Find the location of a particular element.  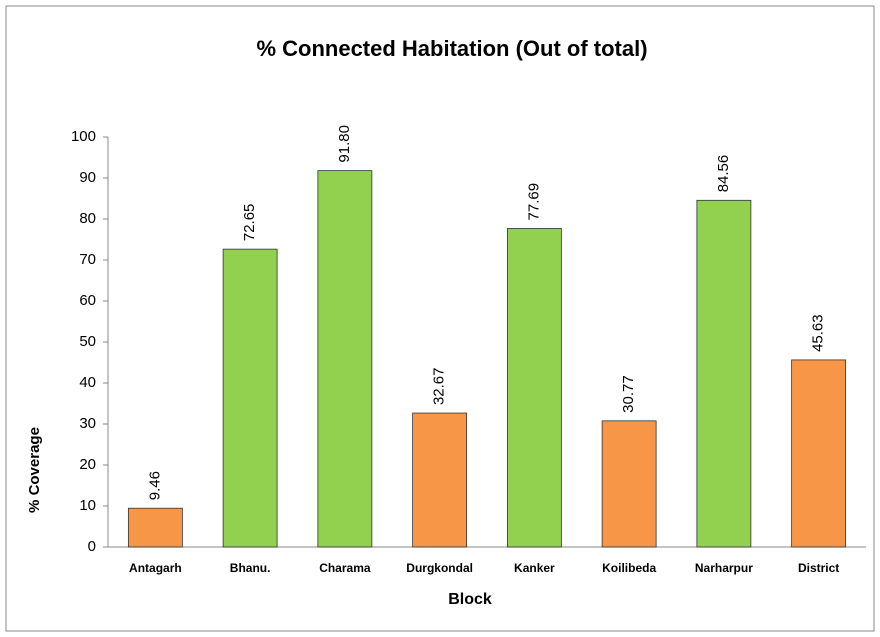

data-label: 84.56 is located at coordinates (723, 174).